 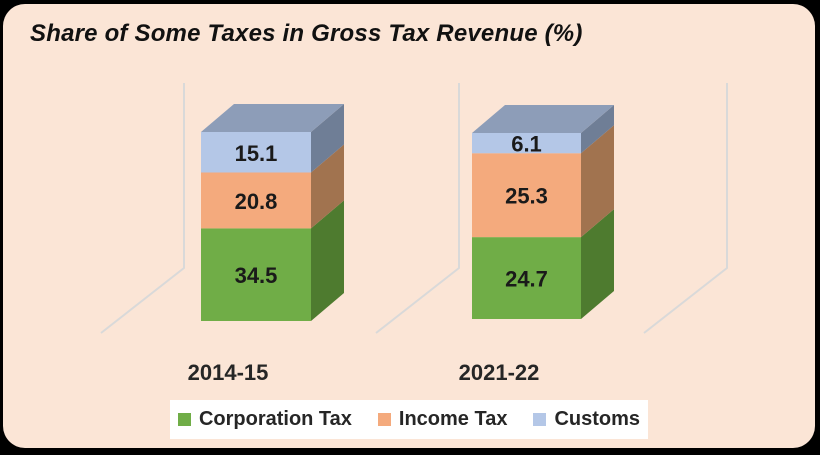 I want to click on legend-item-income-tax: Income Tax, so click(x=442, y=419).